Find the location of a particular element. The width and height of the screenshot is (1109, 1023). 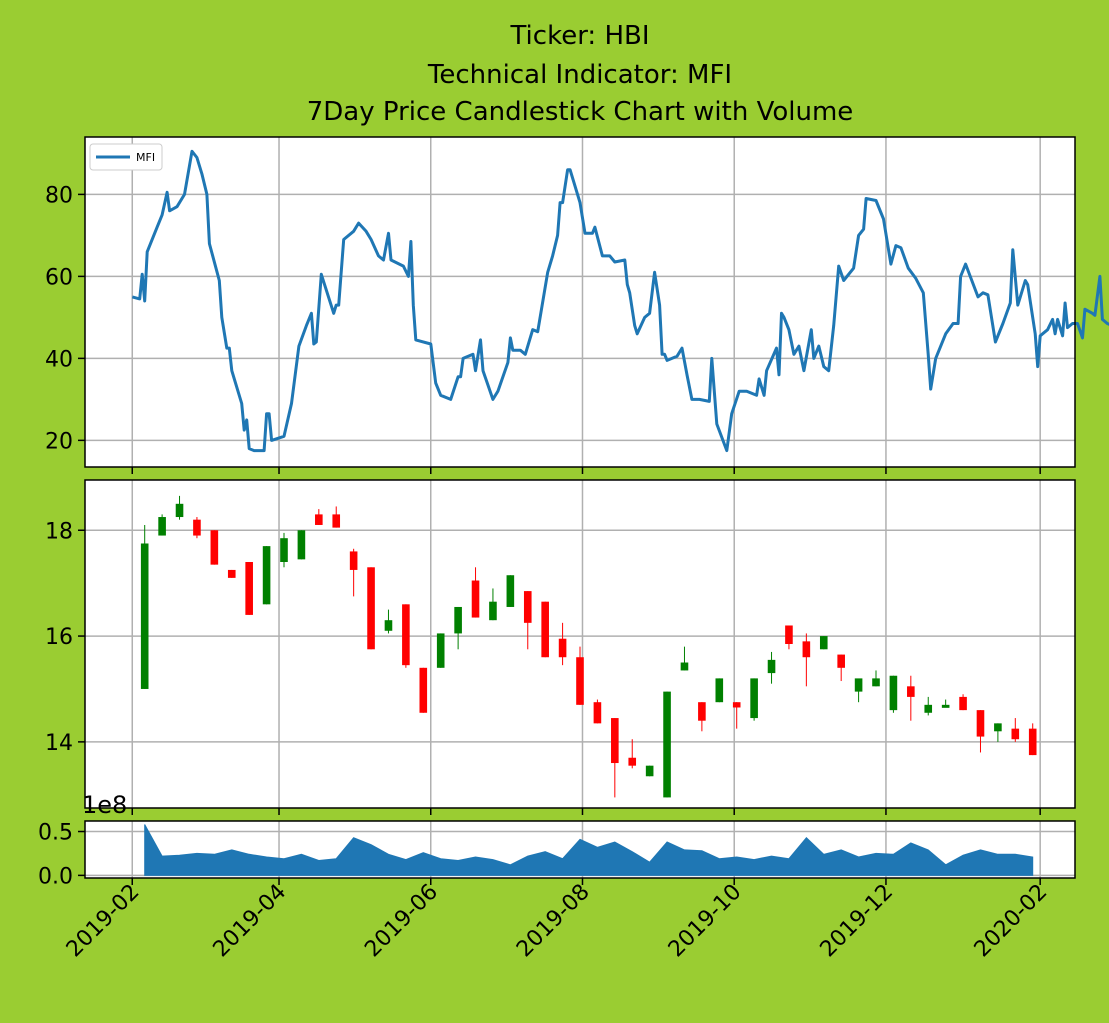

legend-label-mfi: MFI is located at coordinates (145, 157).